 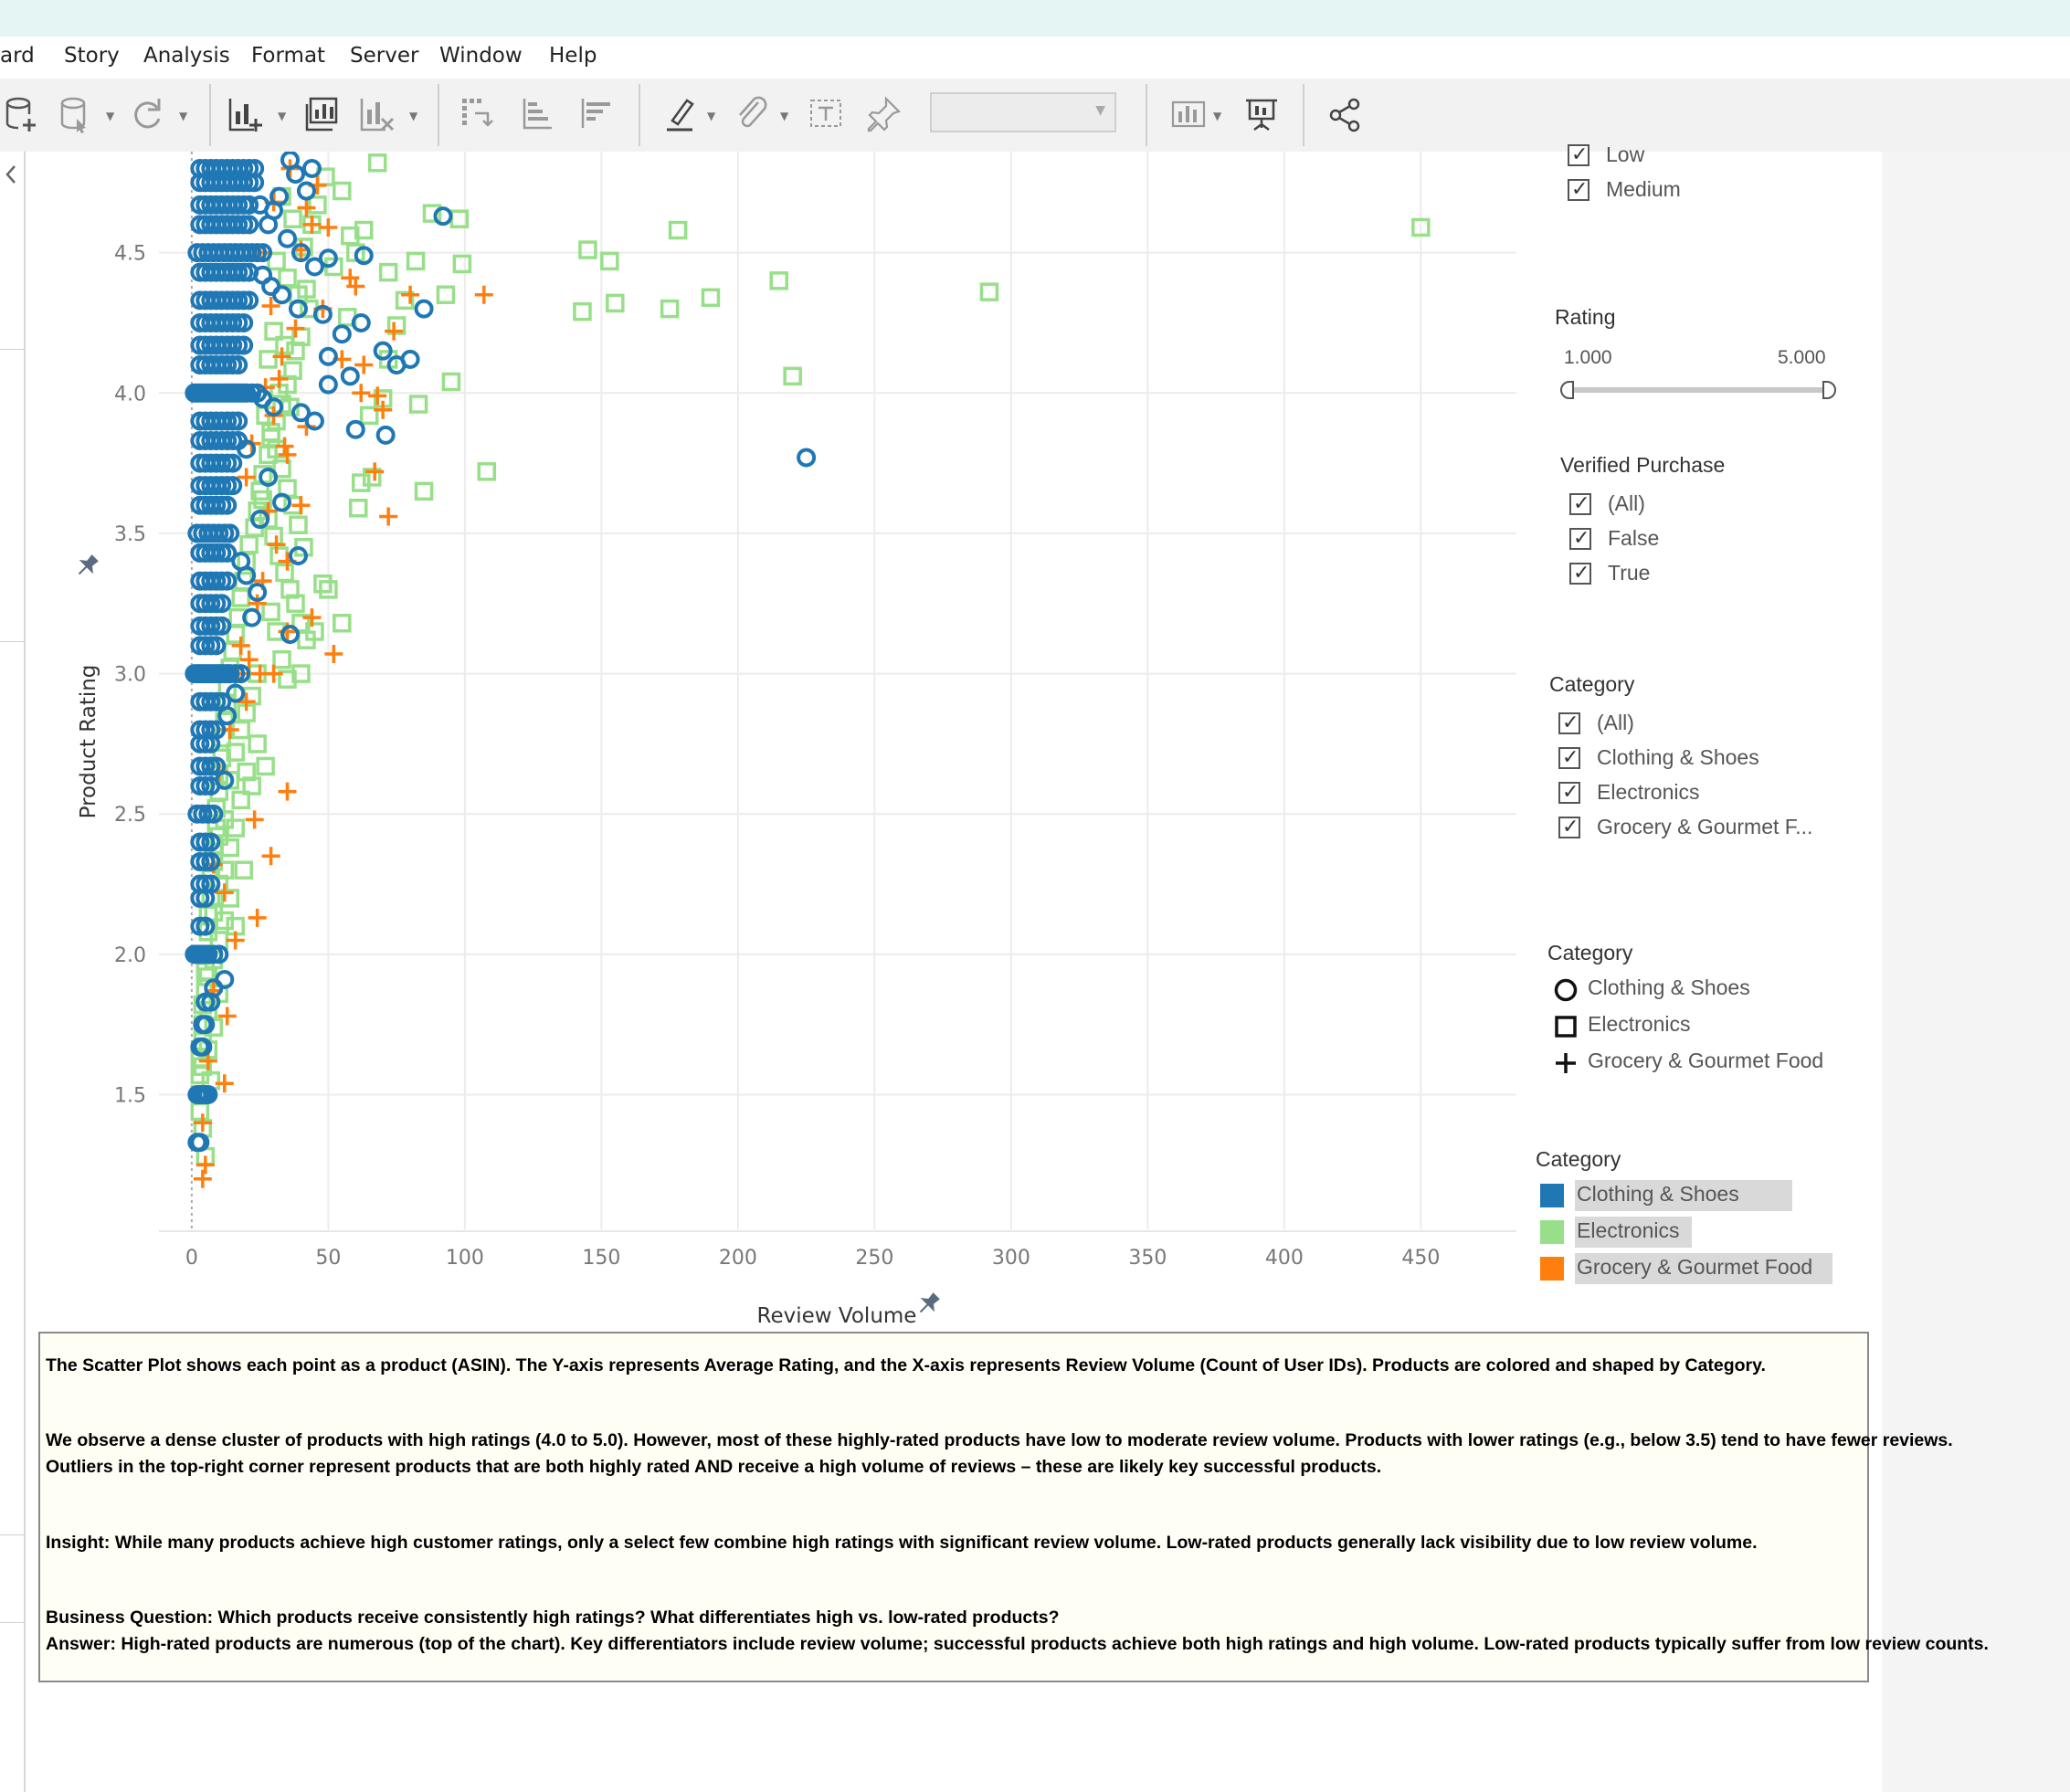 What do you see at coordinates (1566, 1063) in the screenshot?
I see `plus-icon` at bounding box center [1566, 1063].